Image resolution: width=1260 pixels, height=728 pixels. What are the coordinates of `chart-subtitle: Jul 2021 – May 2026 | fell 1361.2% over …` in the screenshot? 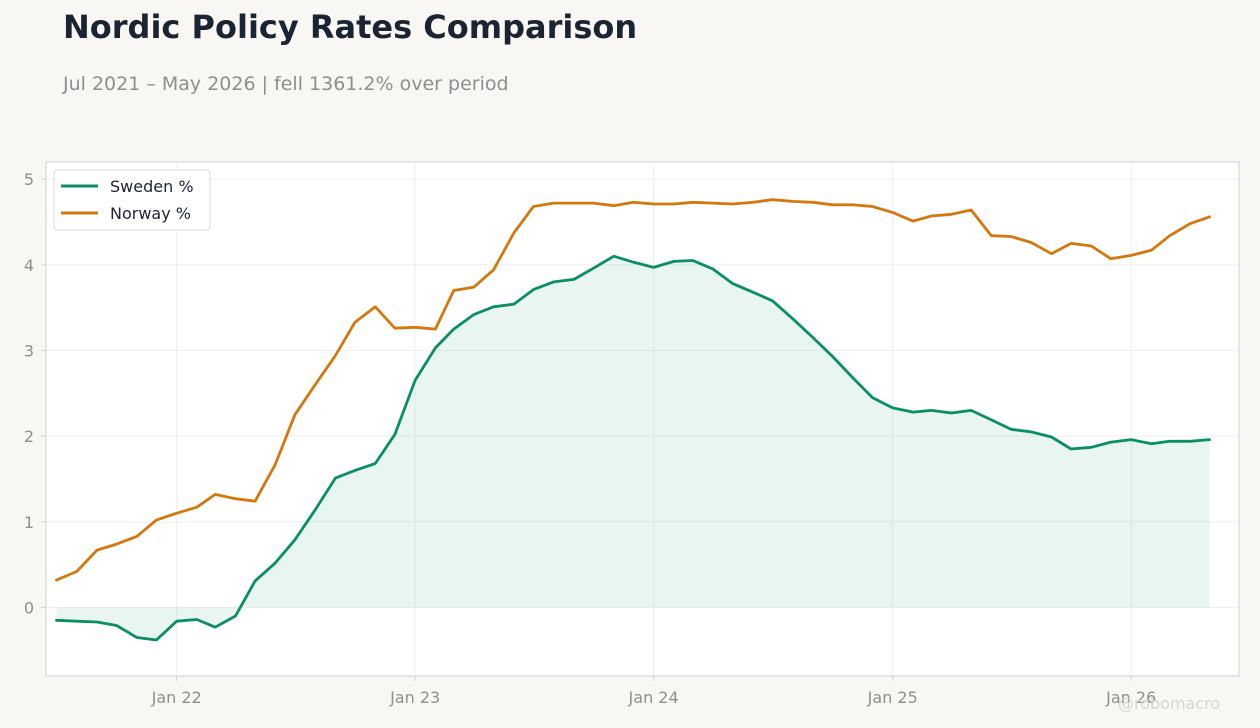 It's located at (286, 84).